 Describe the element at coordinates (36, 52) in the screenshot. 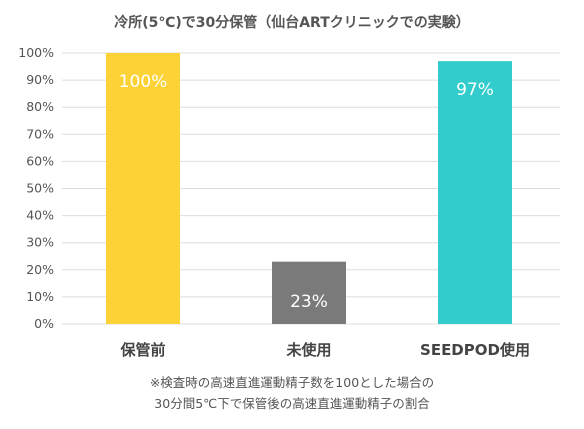

I see `y-tick-label: 100%` at that location.